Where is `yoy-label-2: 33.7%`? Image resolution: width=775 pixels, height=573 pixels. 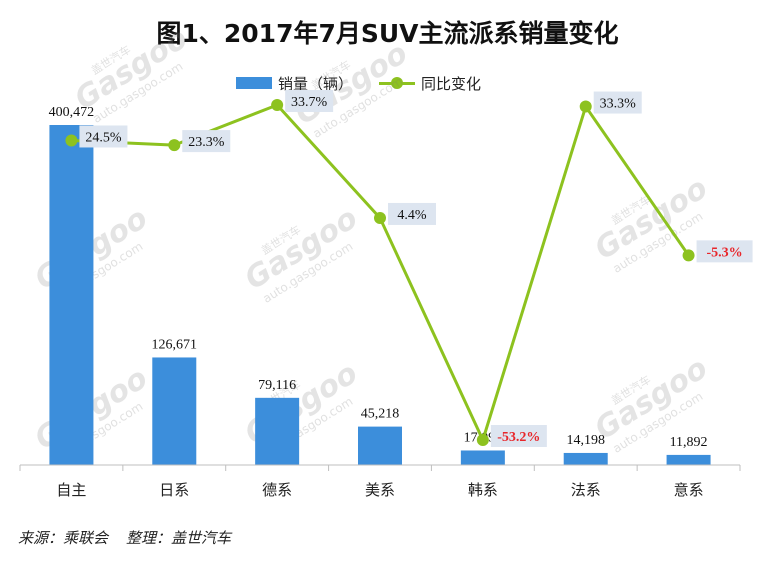
yoy-label-2: 33.7% is located at coordinates (309, 102).